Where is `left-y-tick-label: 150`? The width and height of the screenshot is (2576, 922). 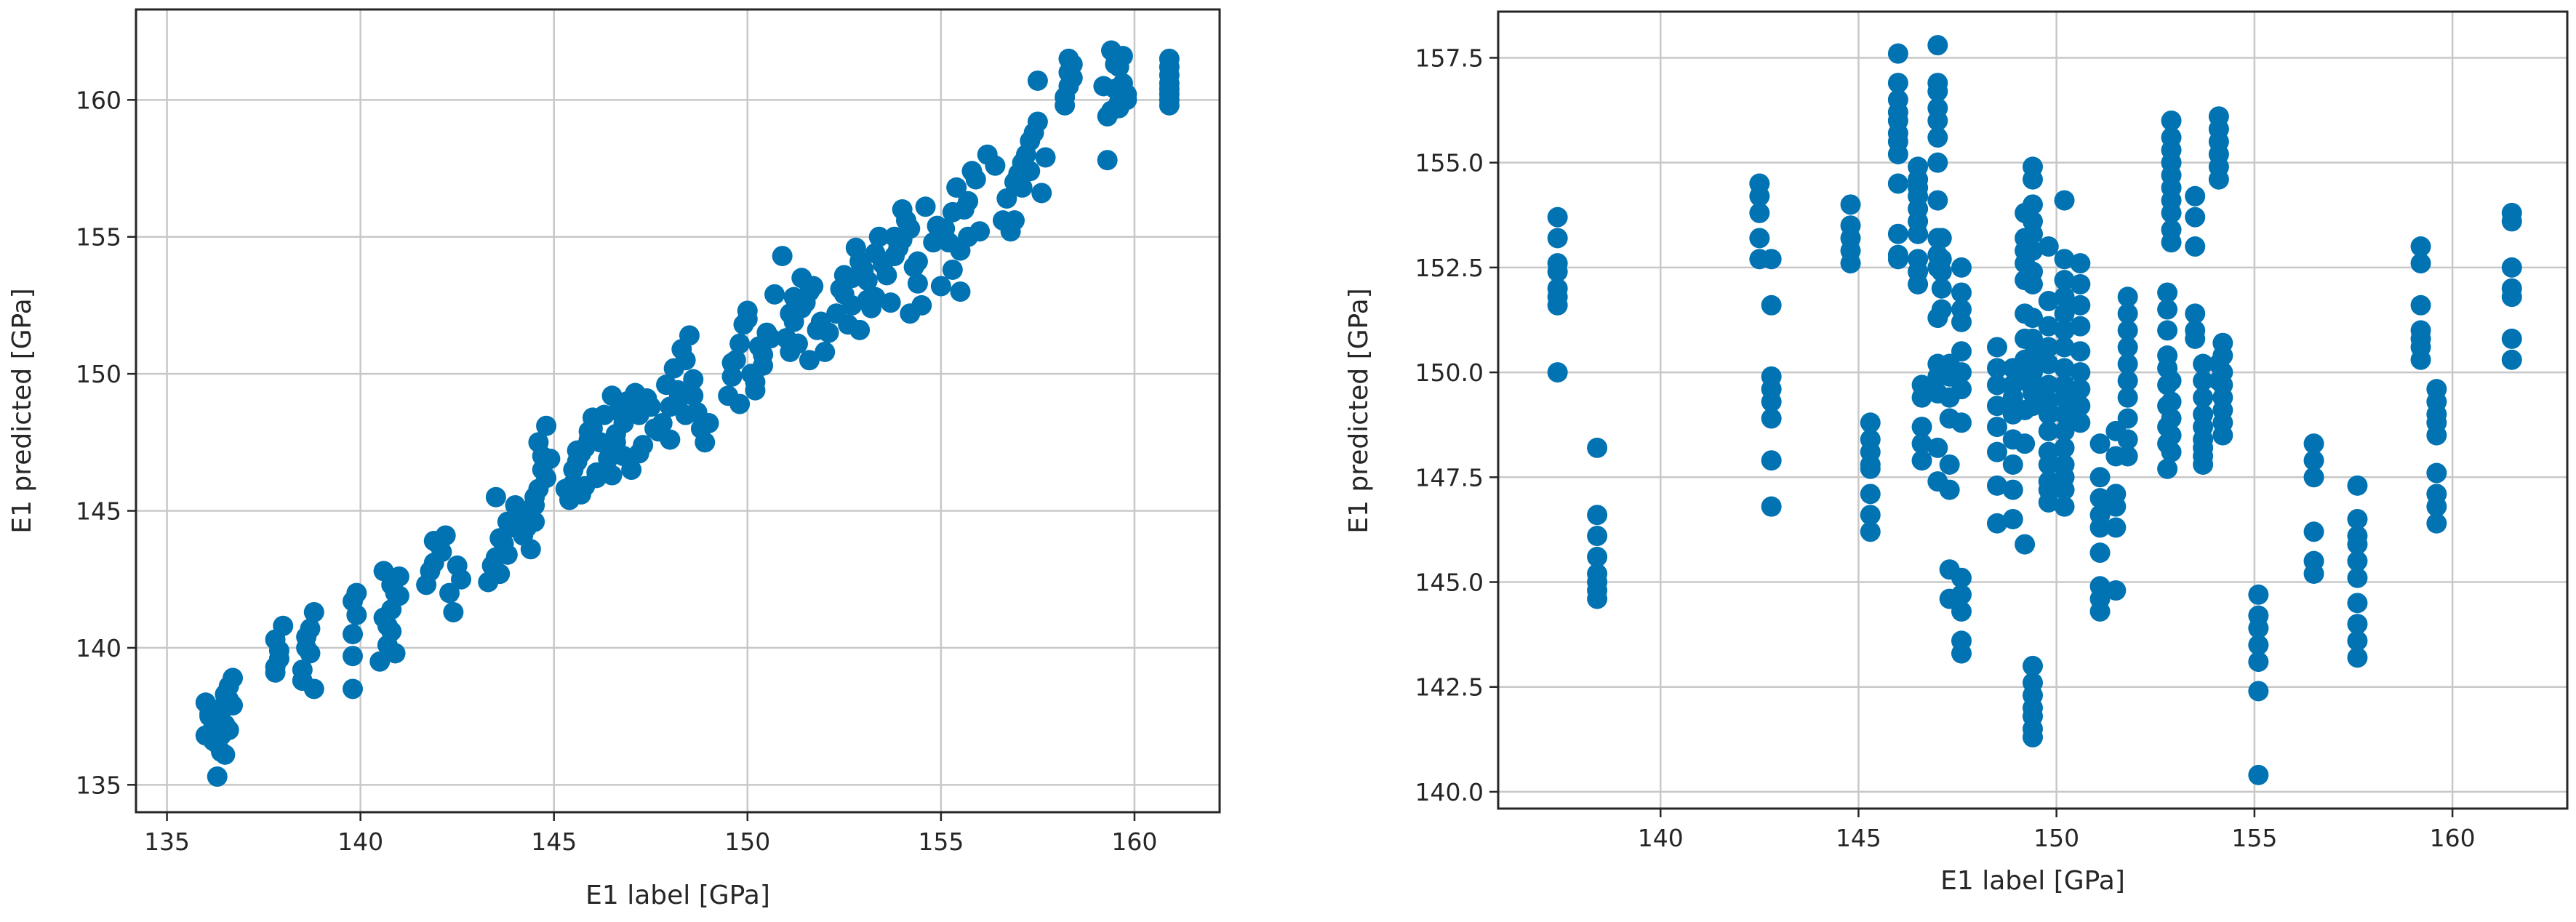 left-y-tick-label: 150 is located at coordinates (98, 374).